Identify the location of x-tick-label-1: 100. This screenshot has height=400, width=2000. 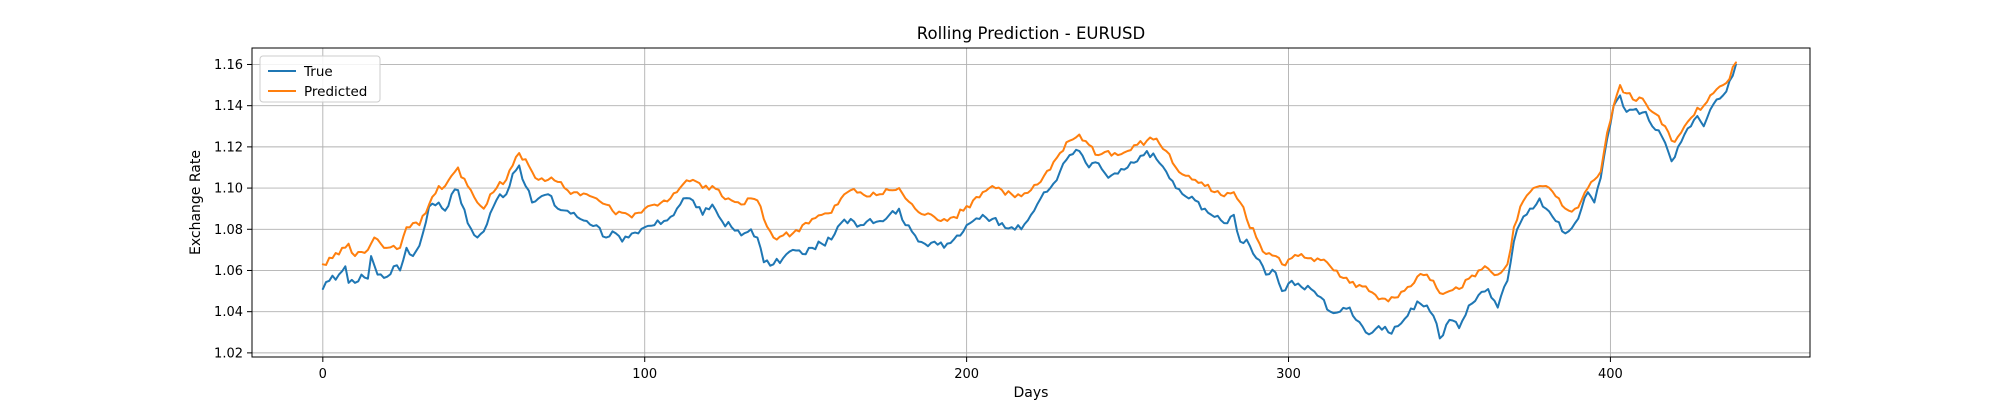
(644, 374).